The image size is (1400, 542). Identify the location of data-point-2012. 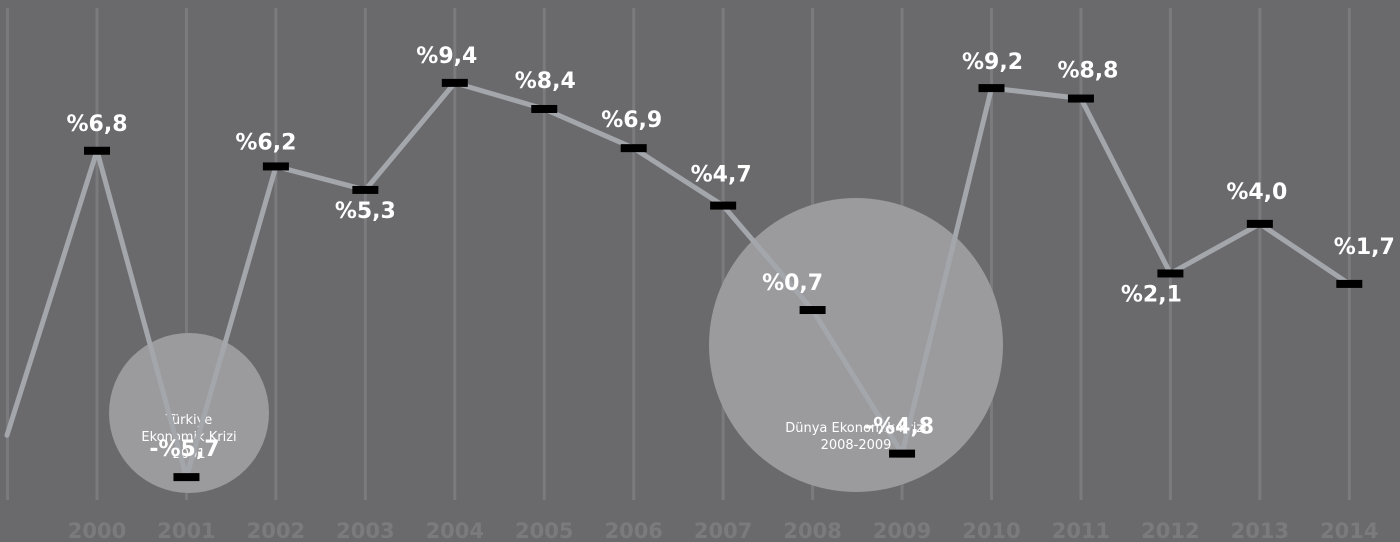
(1170, 273).